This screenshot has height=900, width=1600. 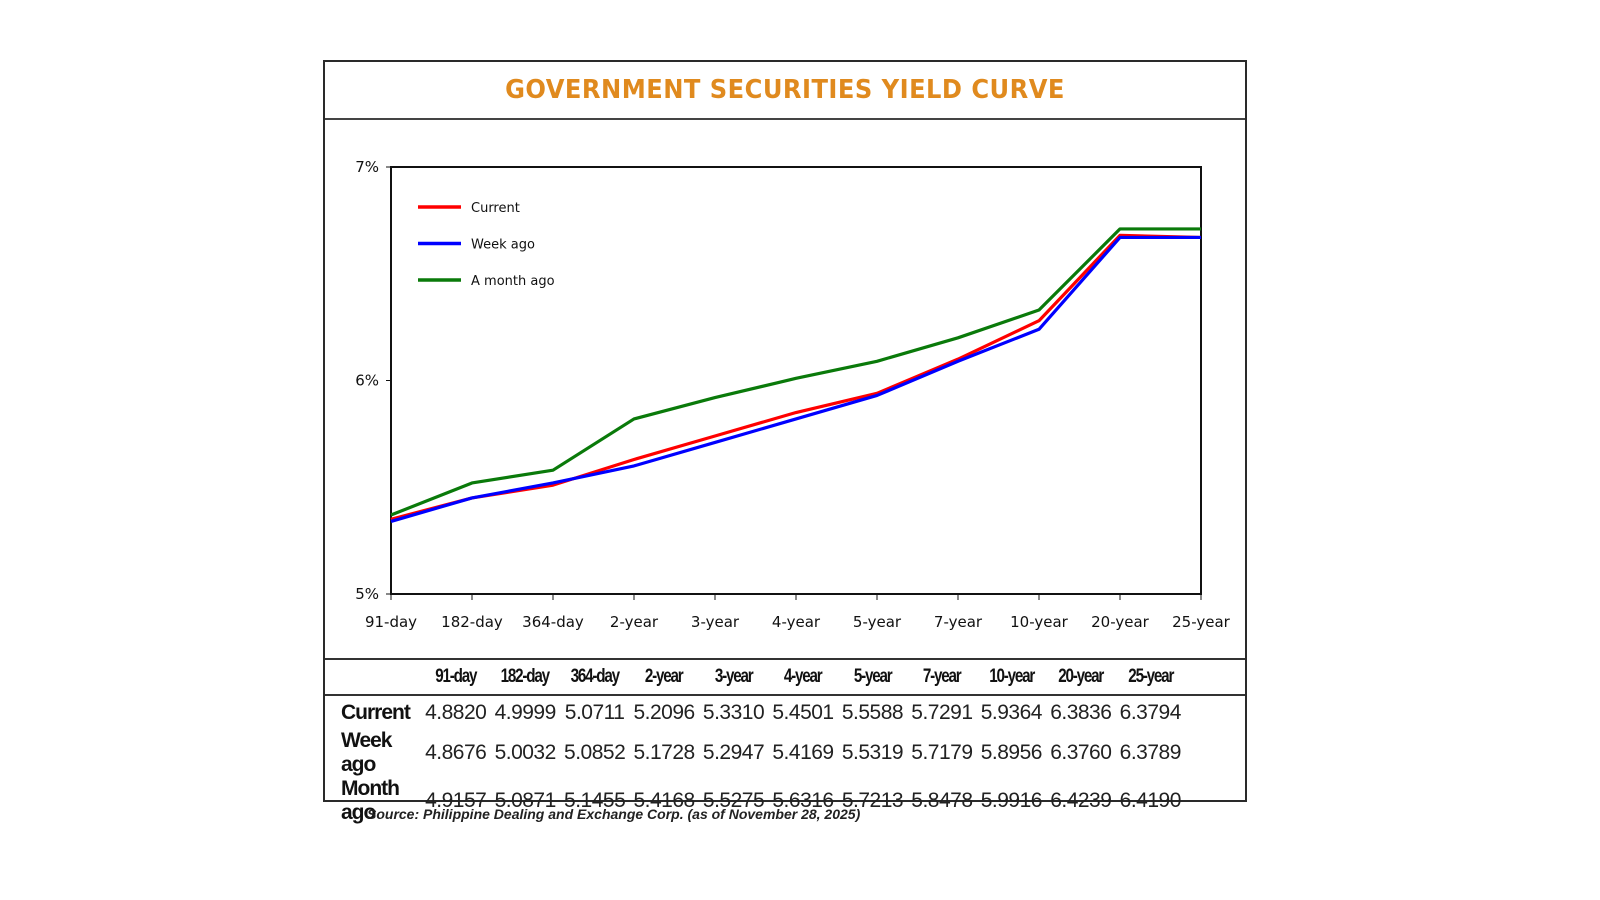 What do you see at coordinates (525, 676) in the screenshot?
I see `header-cell: 182-day` at bounding box center [525, 676].